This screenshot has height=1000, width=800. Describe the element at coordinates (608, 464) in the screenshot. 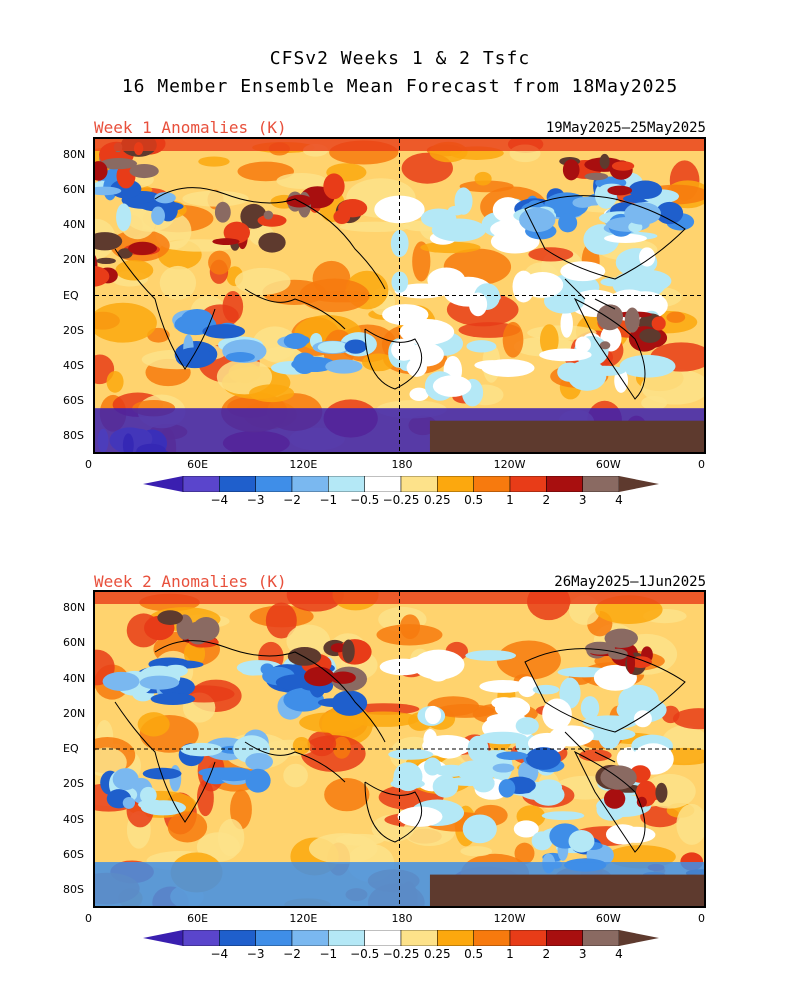

I see `lon-tick-label: 60W` at that location.